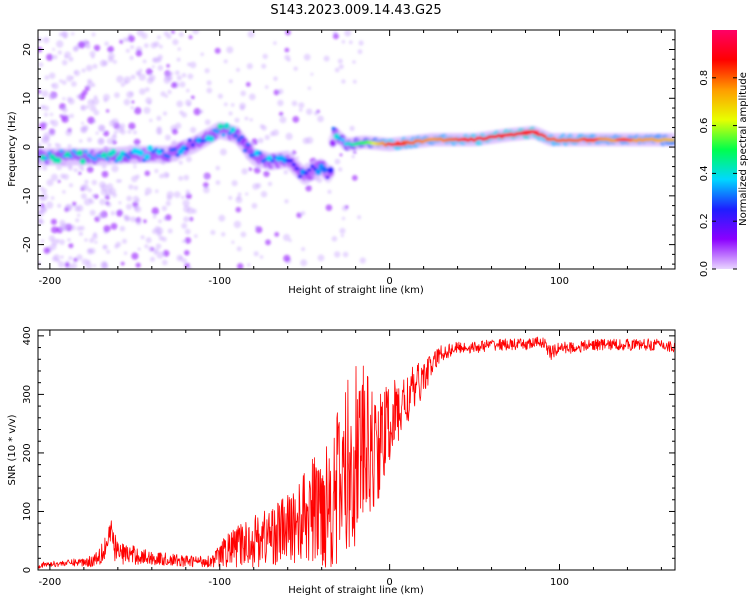 Image resolution: width=750 pixels, height=600 pixels. What do you see at coordinates (50, 582) in the screenshot?
I see `x-tick-label: -200` at bounding box center [50, 582].